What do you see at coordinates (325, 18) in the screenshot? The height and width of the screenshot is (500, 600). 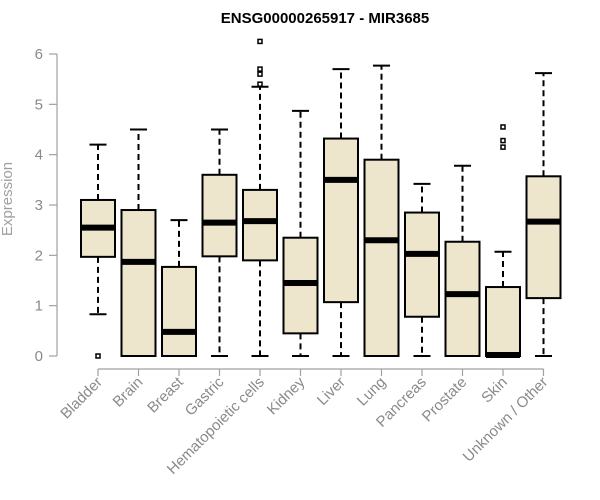 I see `chart-title: ENSG00000265917 - MIR3685` at bounding box center [325, 18].